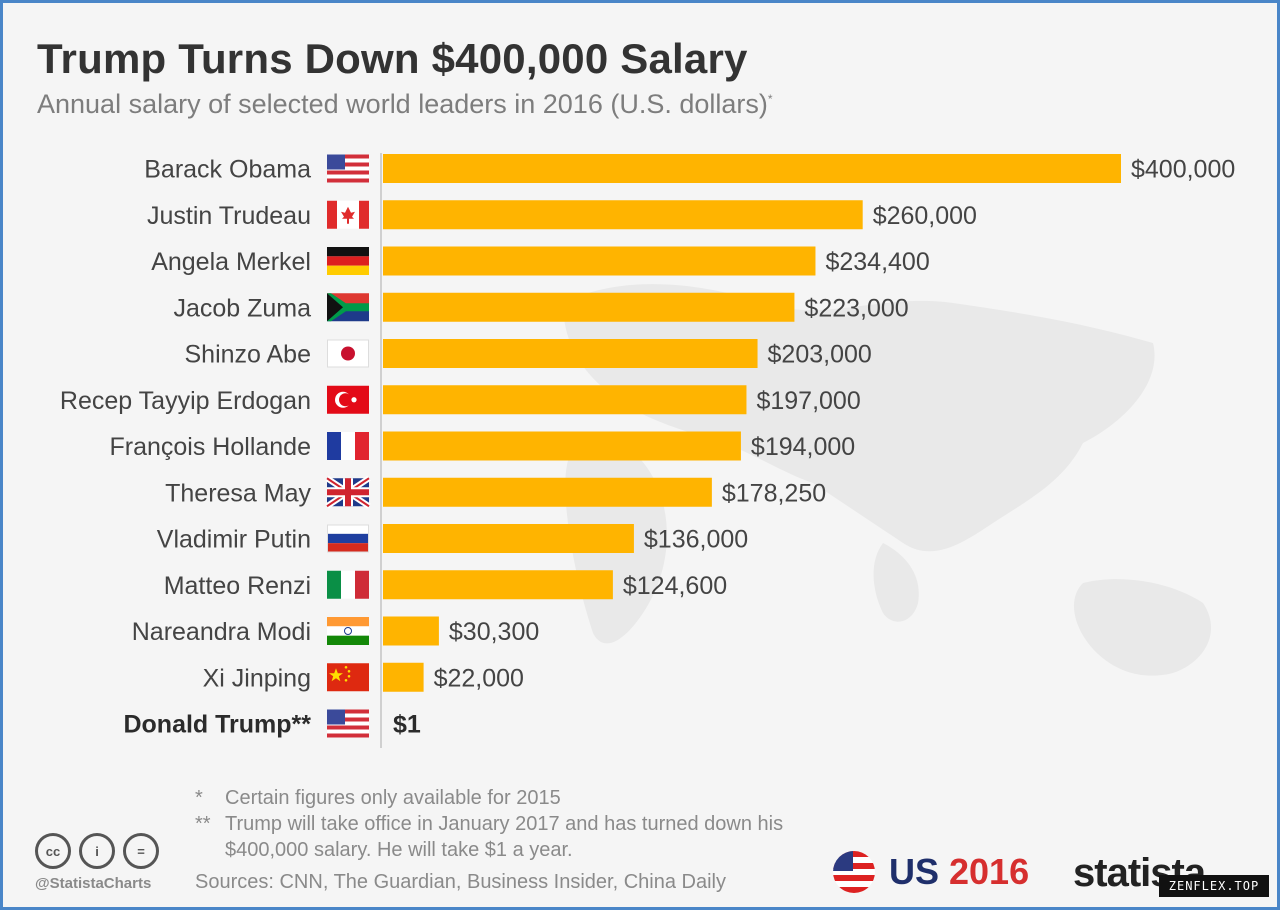 The image size is (1280, 910). I want to click on category-label: Xi Jinping, so click(257, 678).